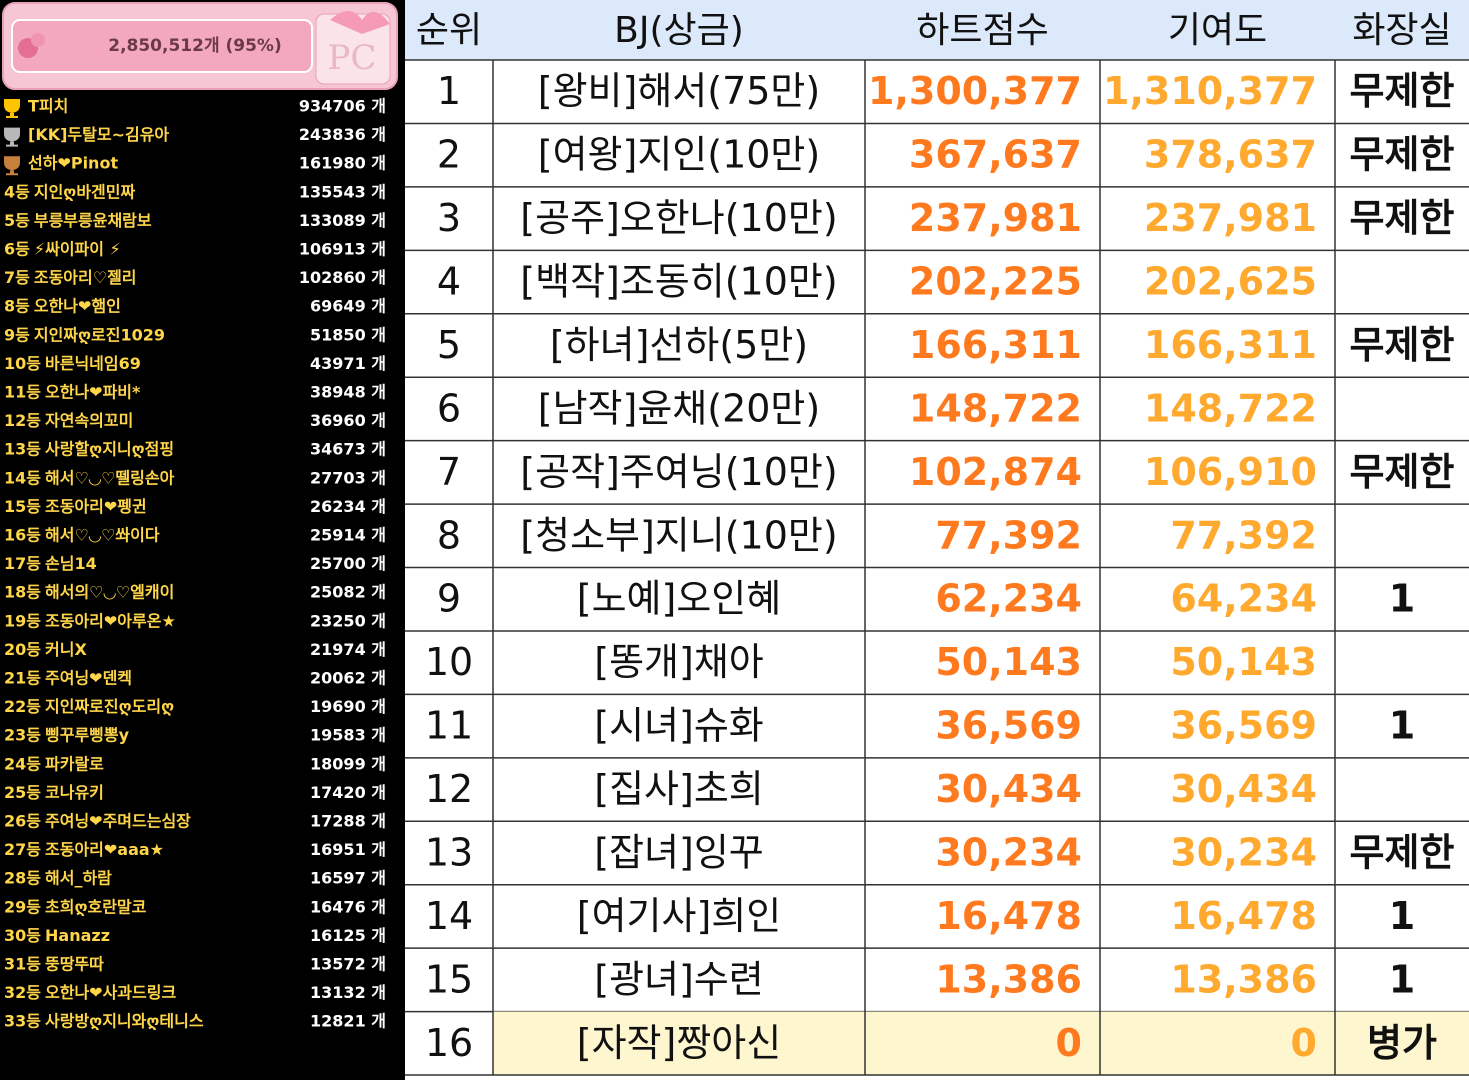 Image resolution: width=1469 pixels, height=1080 pixels. I want to click on user-name: 오한나❤햄인, so click(77, 306).